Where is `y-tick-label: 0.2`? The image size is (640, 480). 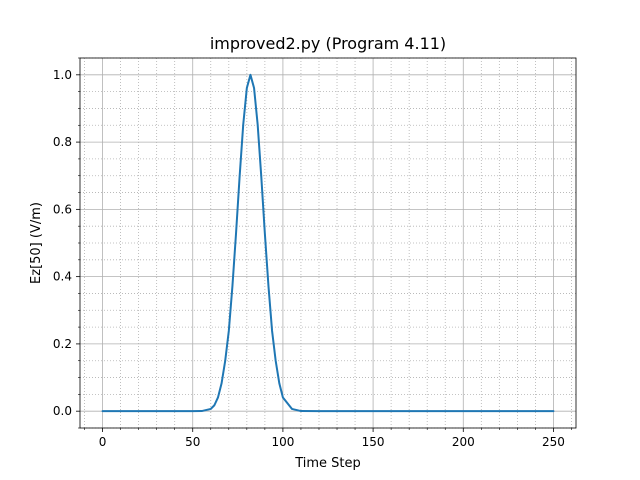 y-tick-label: 0.2 is located at coordinates (62, 344).